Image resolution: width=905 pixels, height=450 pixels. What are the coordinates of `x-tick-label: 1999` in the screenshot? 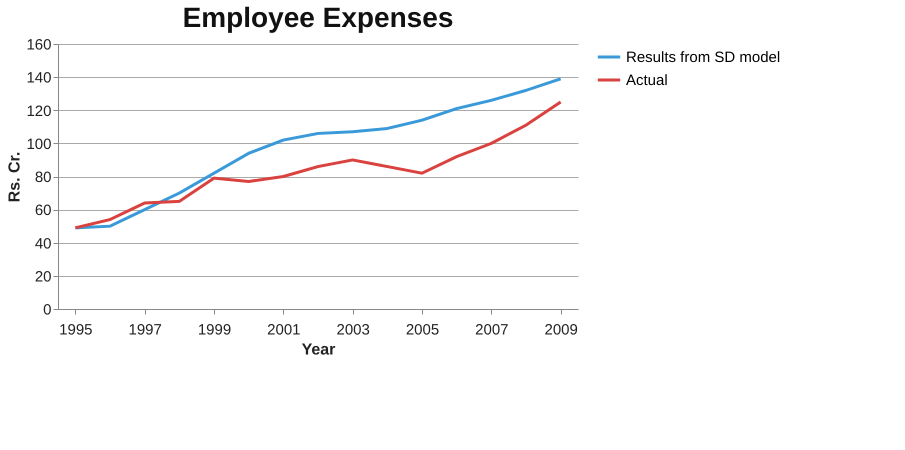 It's located at (215, 330).